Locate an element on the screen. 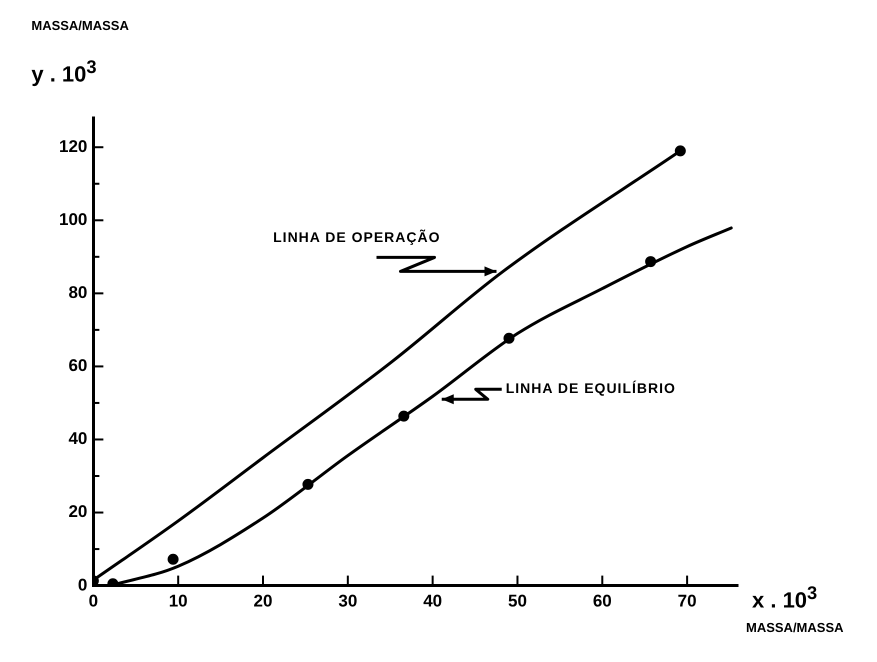  x-tick-label: 70 is located at coordinates (687, 600).